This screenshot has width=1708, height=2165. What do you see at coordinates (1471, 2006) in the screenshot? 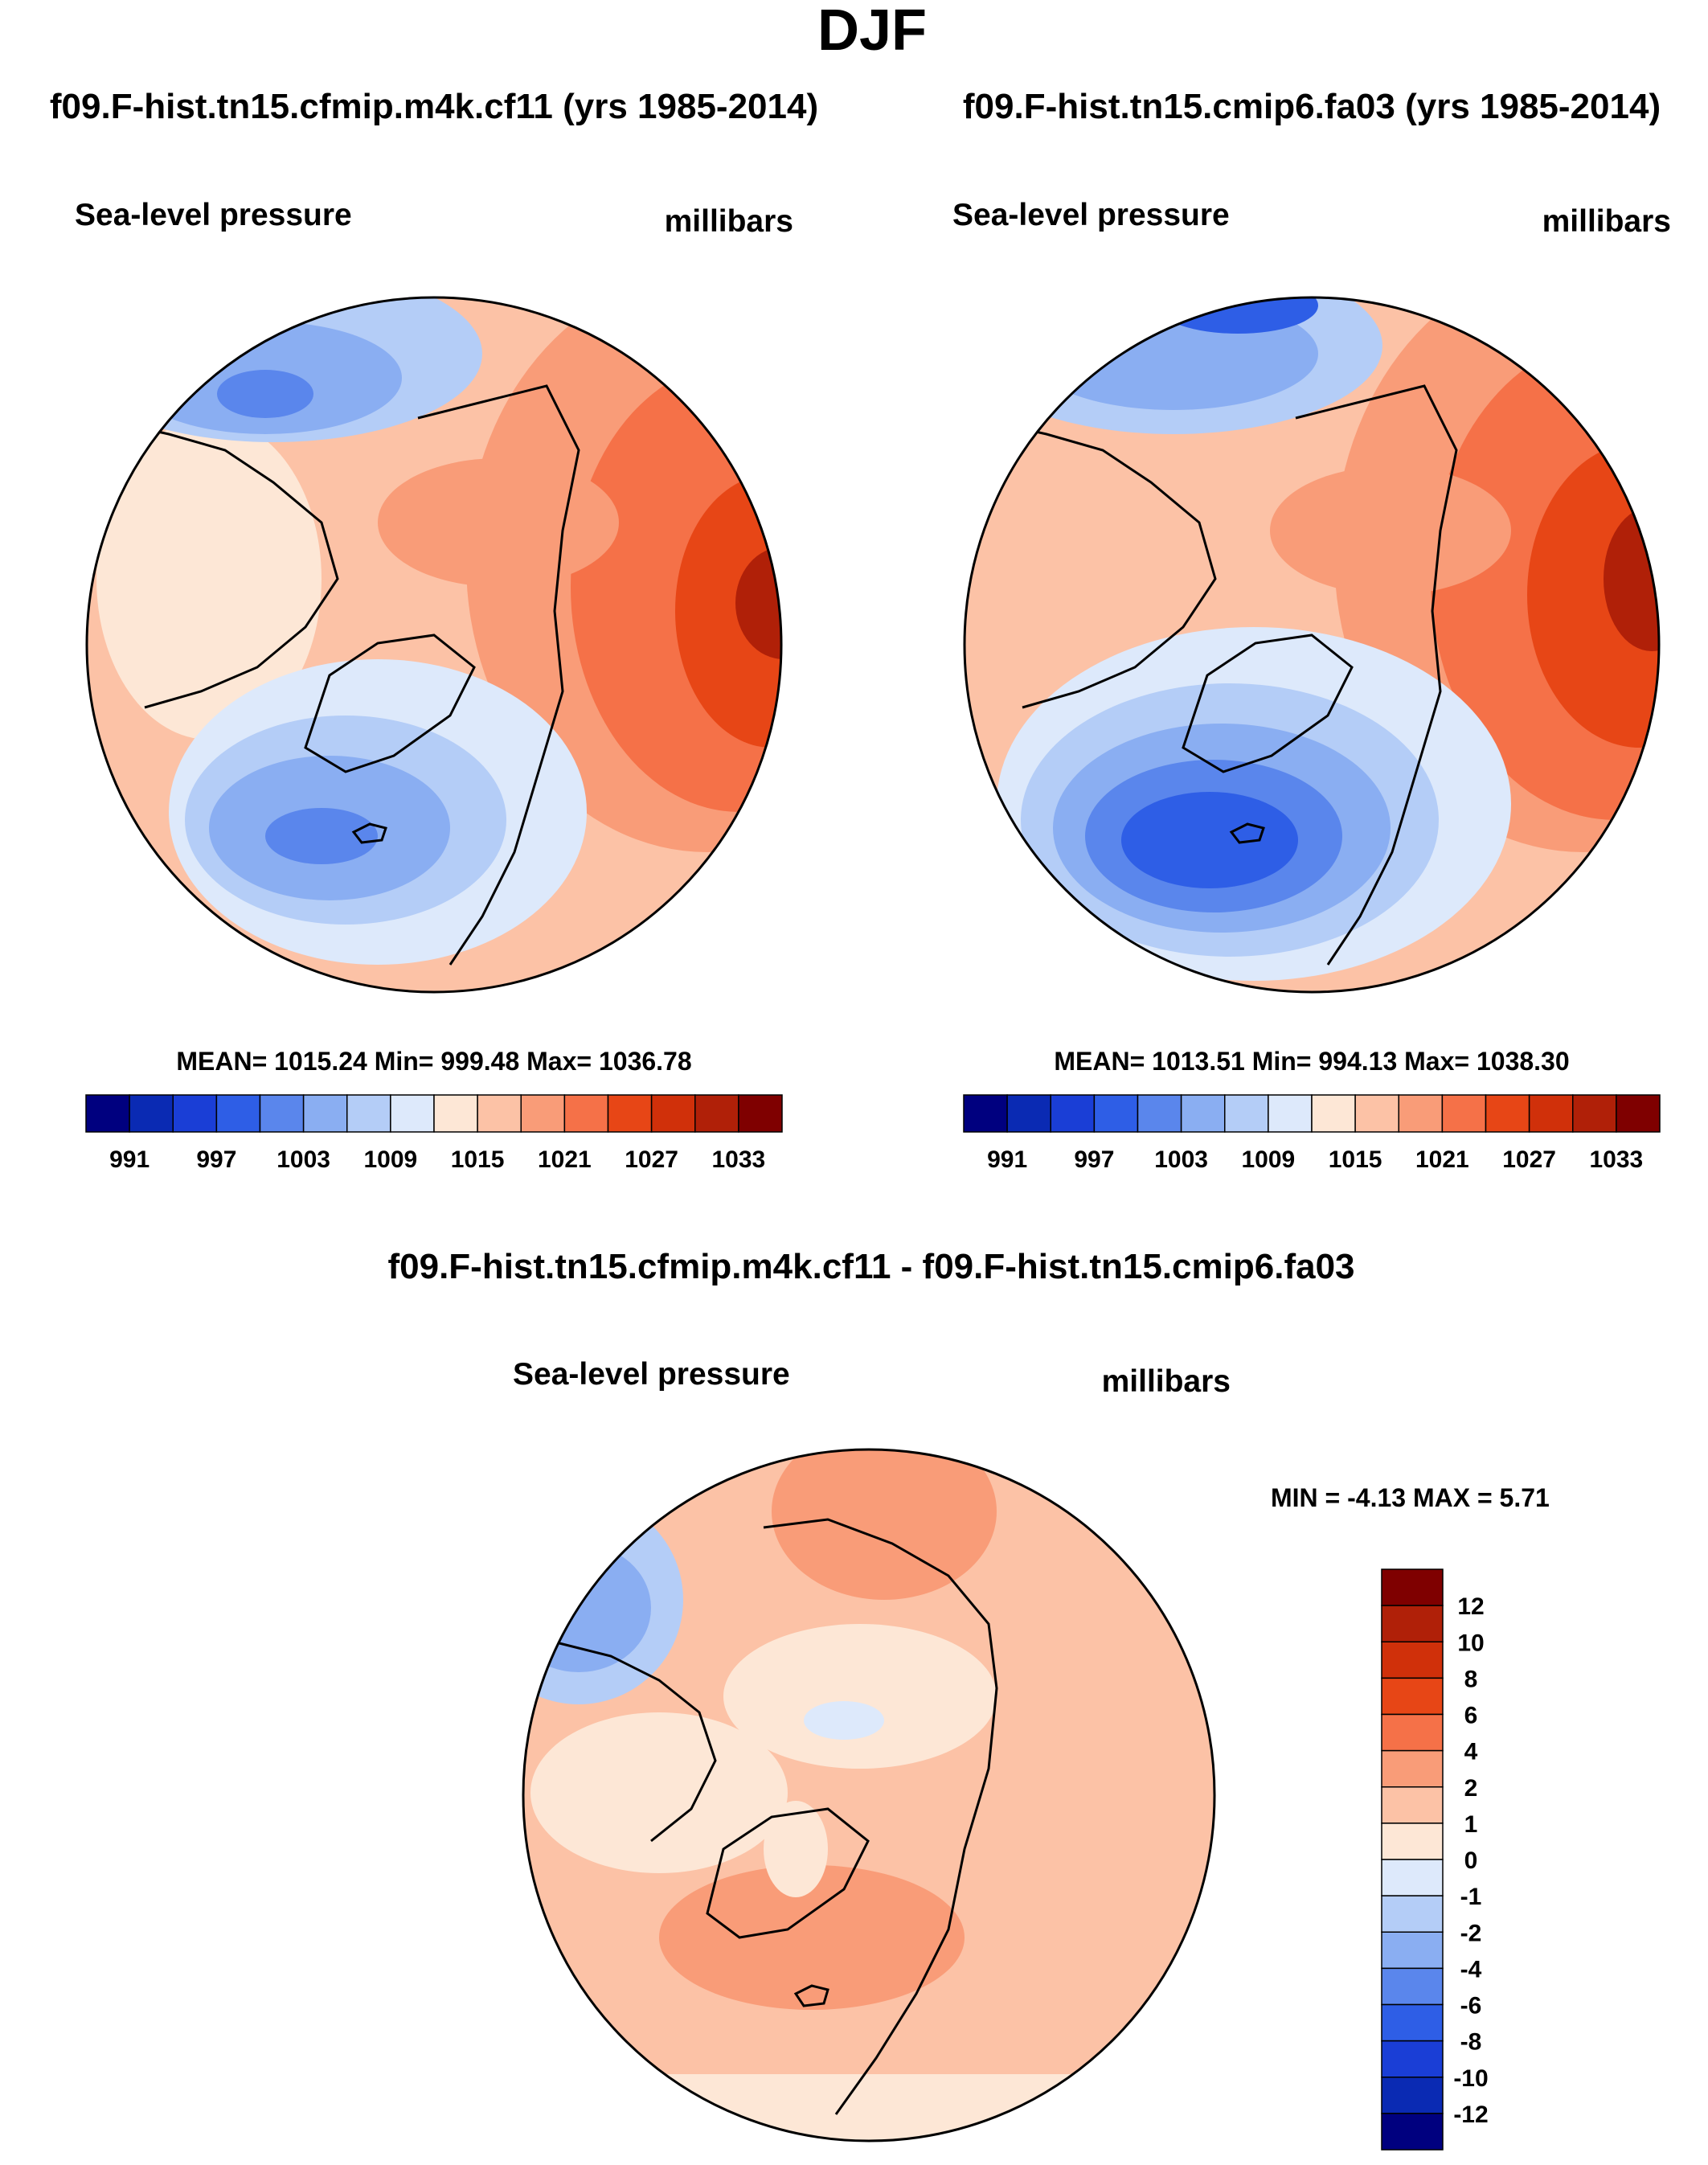
I see `colorbar-tick-label: -6` at bounding box center [1471, 2006].